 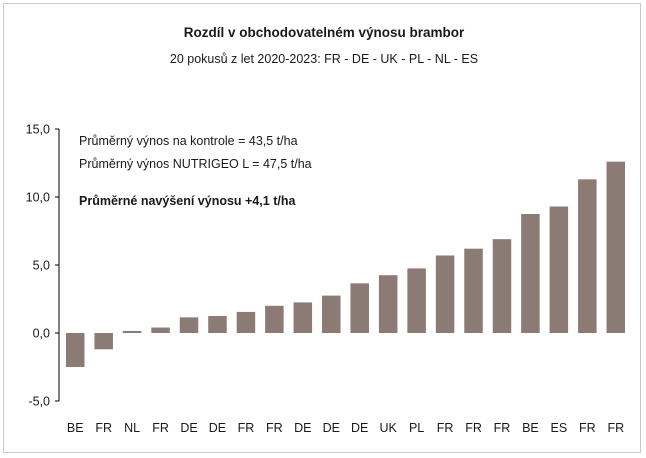 I want to click on y-tick-label: -5,0, so click(x=39, y=402).